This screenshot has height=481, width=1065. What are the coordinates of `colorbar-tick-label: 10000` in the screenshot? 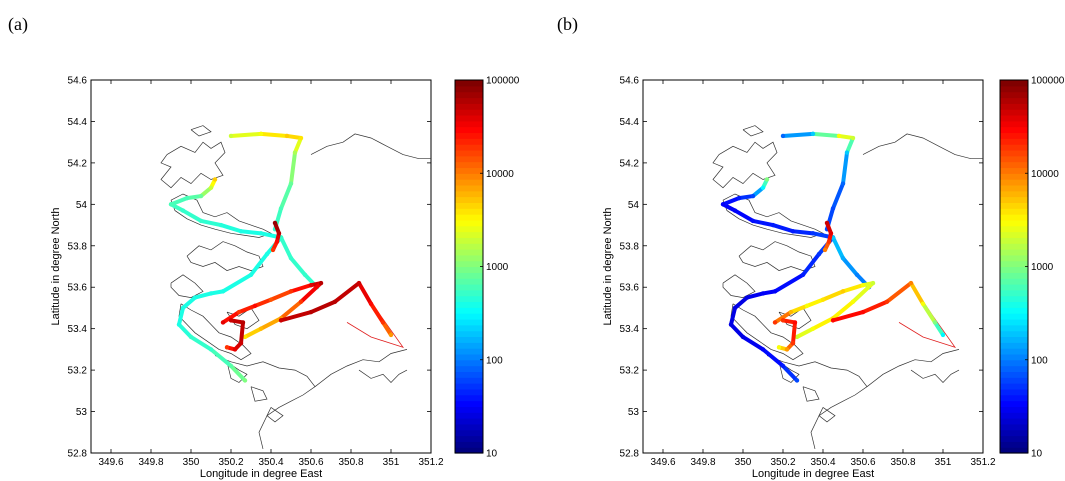 It's located at (500, 174).